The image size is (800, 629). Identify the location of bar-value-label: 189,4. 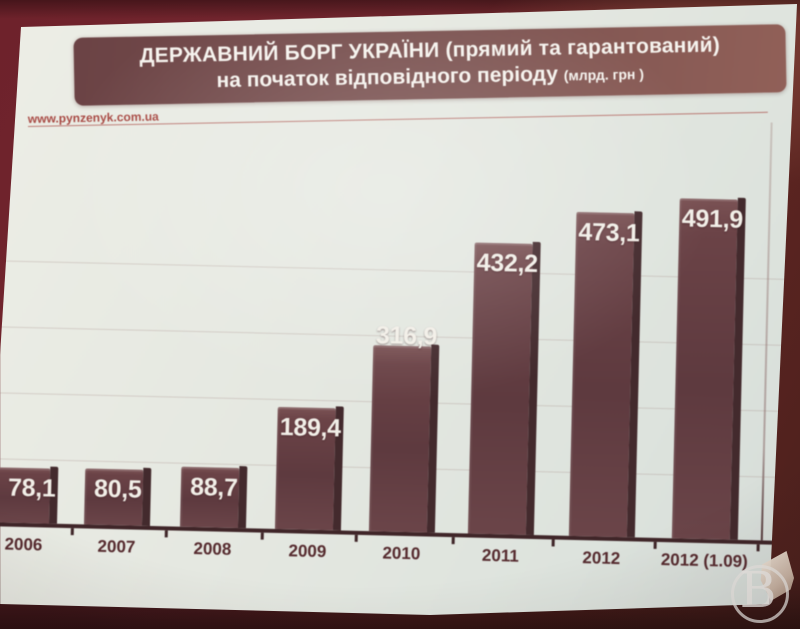
(310, 428).